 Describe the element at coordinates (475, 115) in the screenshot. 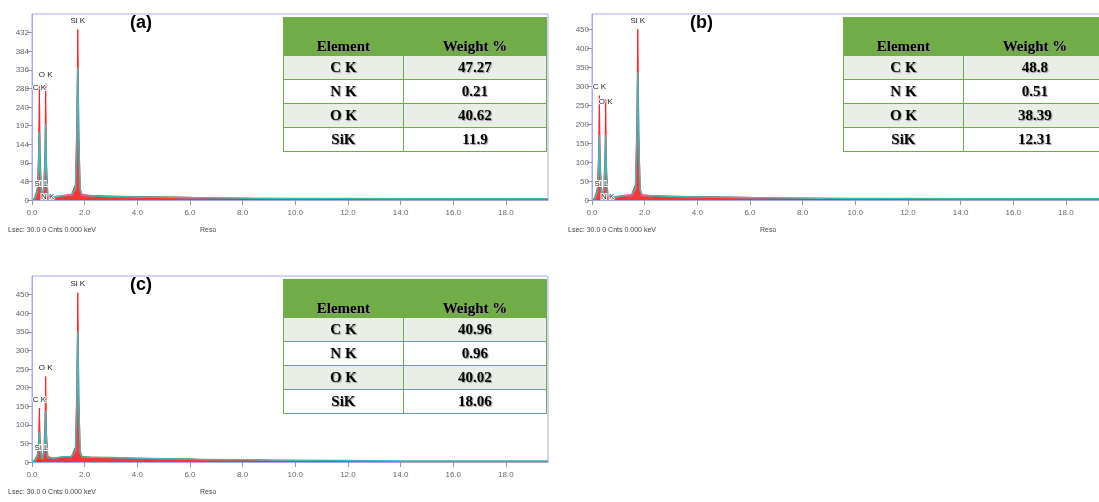

I see `annotation: 40.62` at that location.